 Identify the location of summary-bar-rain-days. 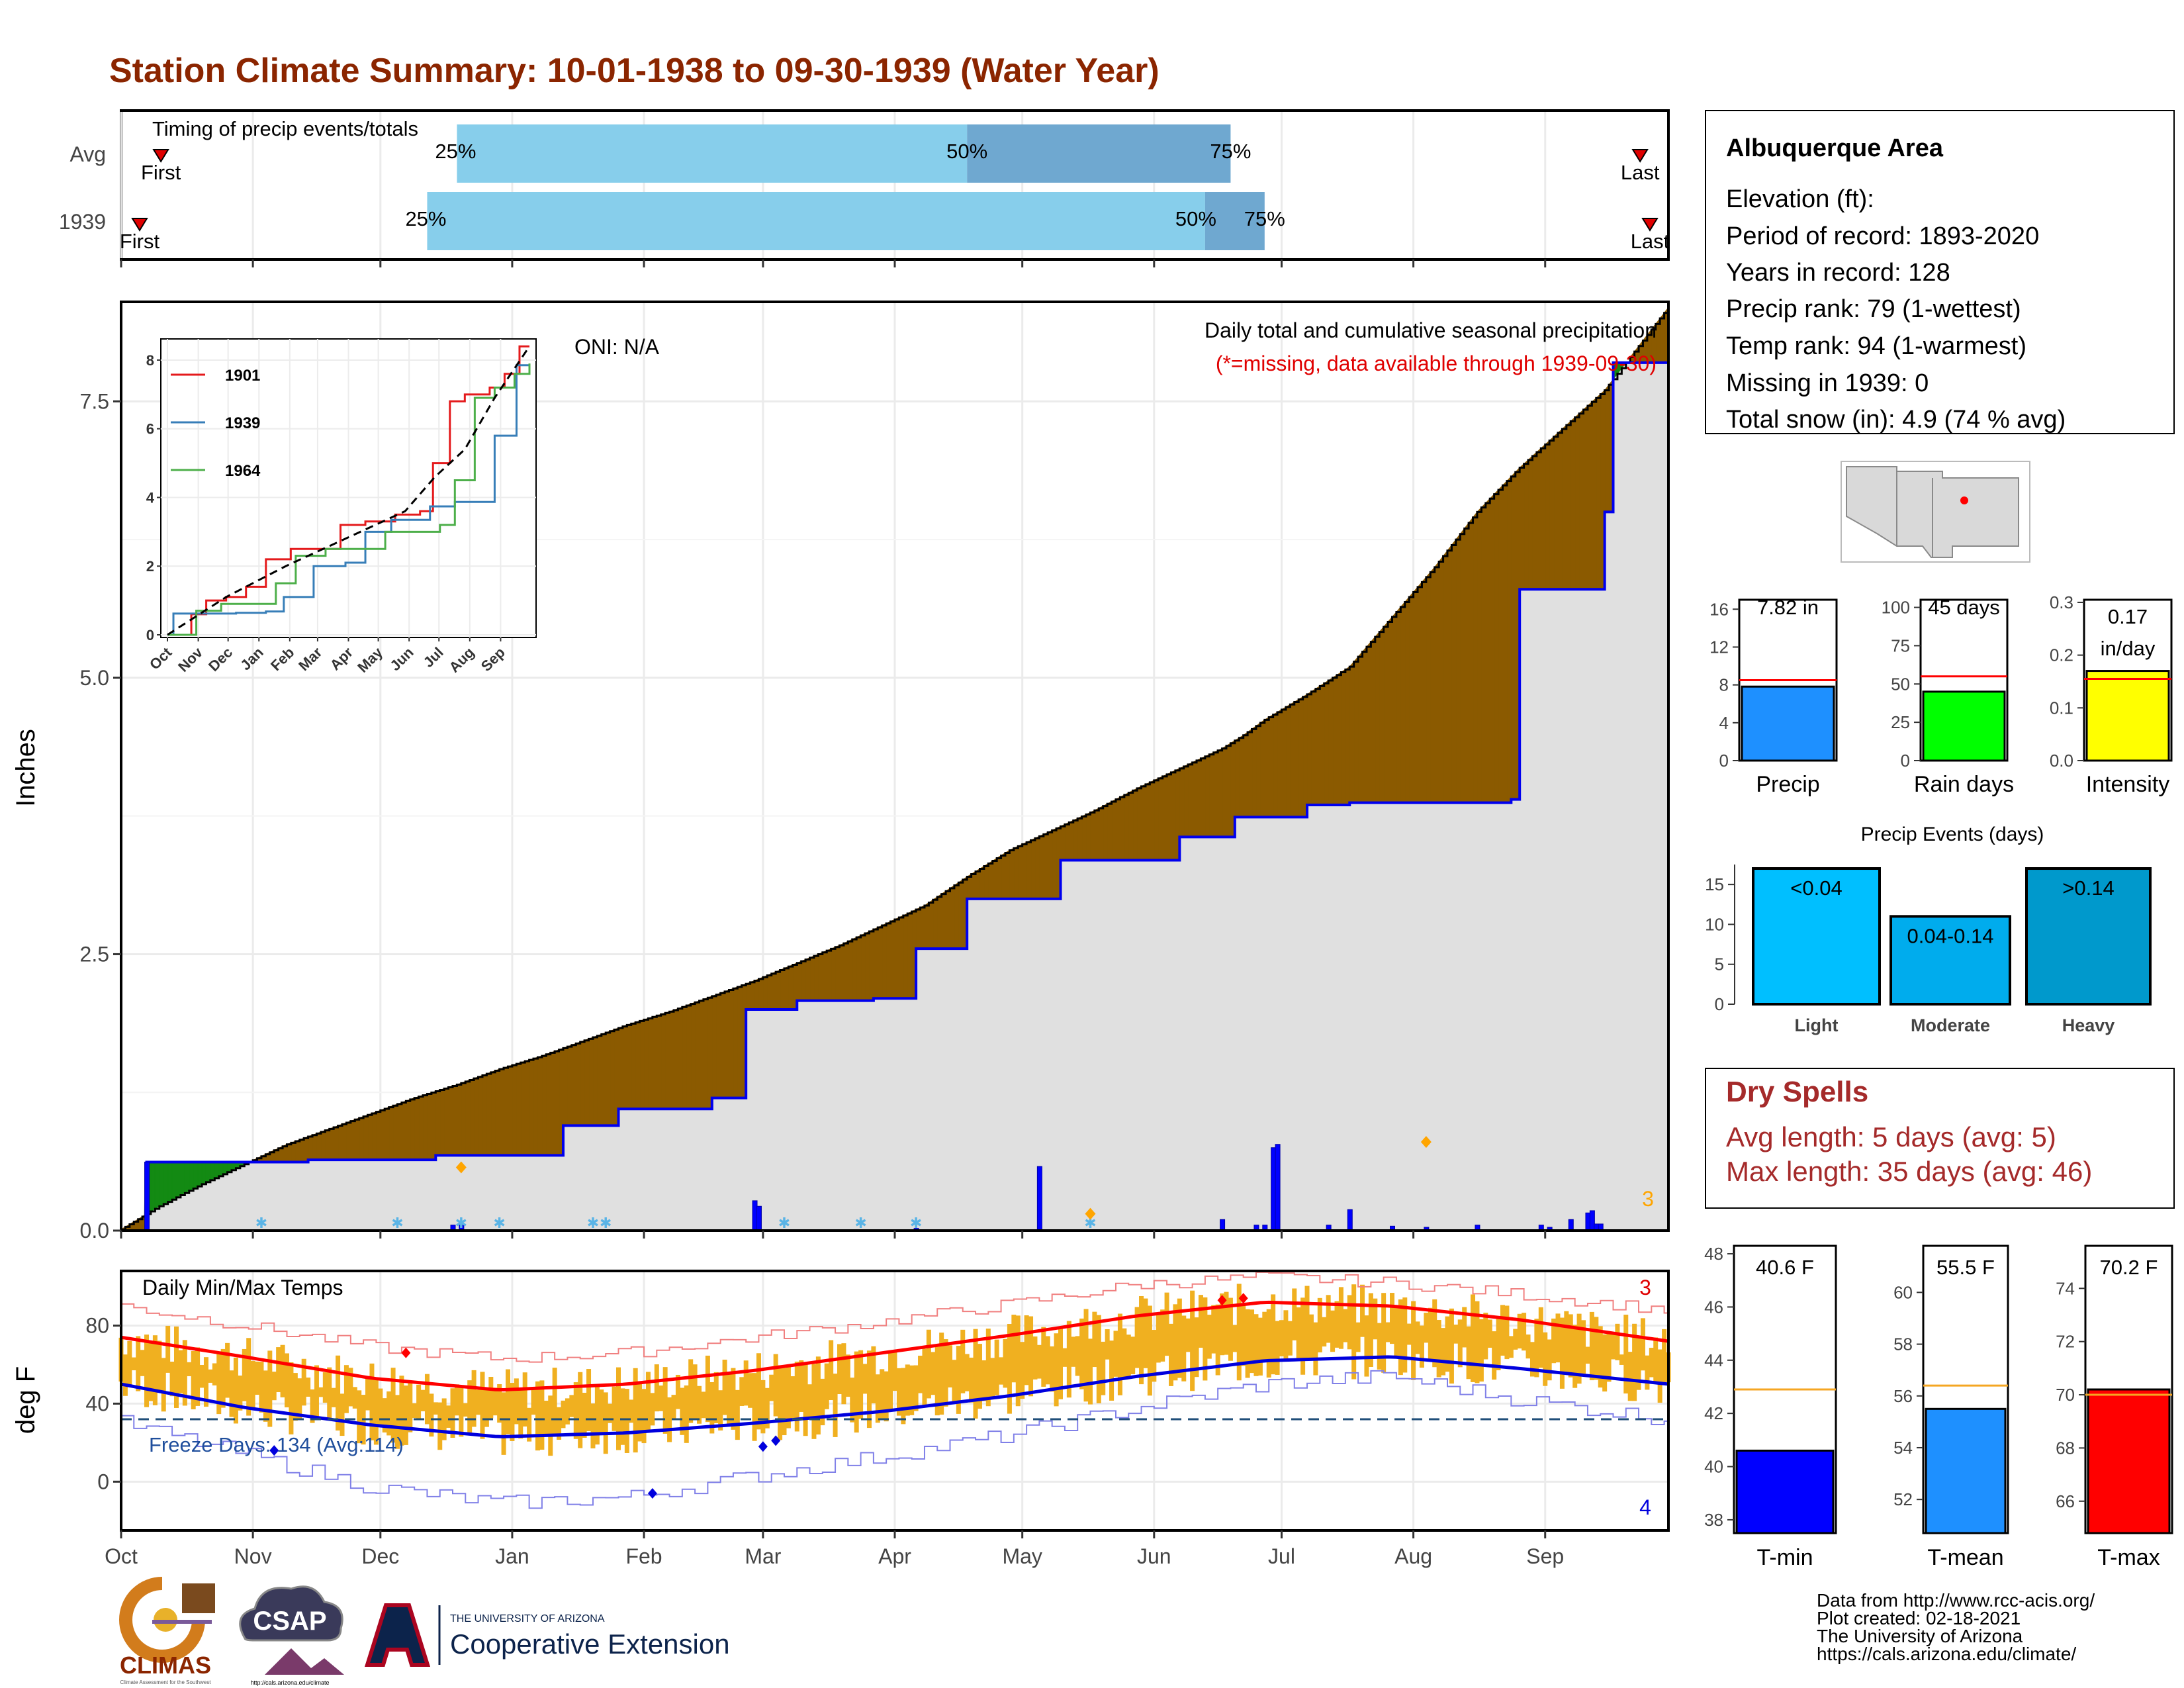
(1964, 726).